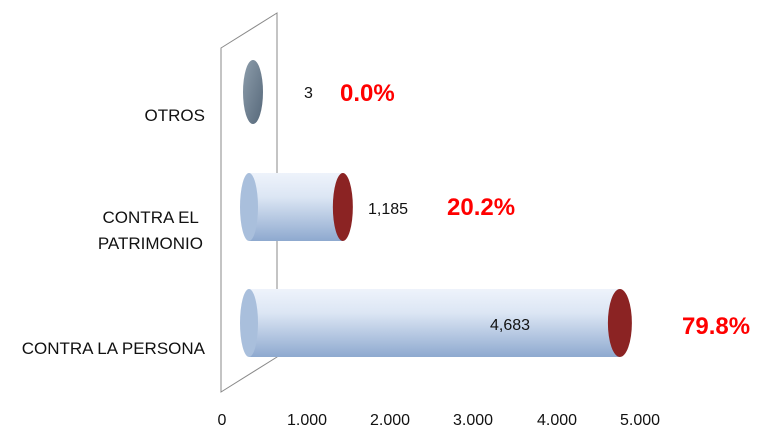 This screenshot has height=436, width=779. Describe the element at coordinates (436, 323) in the screenshot. I see `bar-contra-la-persona` at that location.